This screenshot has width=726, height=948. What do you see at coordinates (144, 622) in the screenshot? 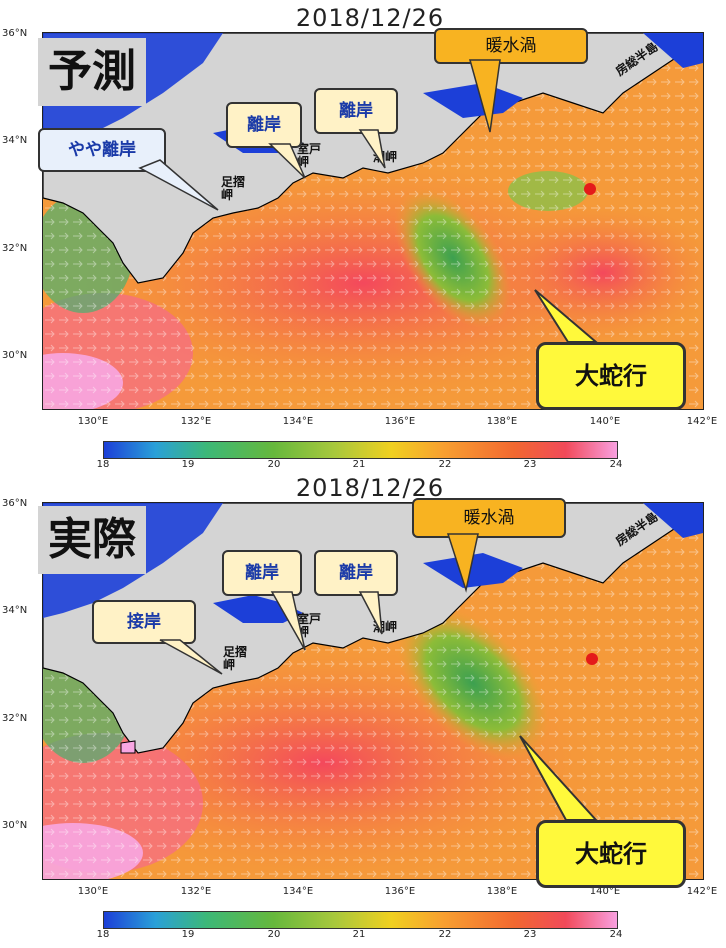
I see `callout-setsugan: 接岸` at bounding box center [144, 622].